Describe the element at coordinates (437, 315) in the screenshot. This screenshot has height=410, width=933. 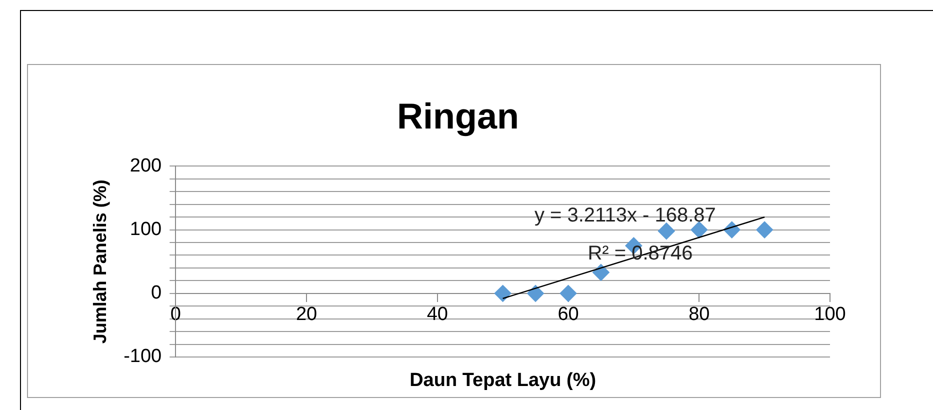
I see `x-tick-label: 40` at that location.